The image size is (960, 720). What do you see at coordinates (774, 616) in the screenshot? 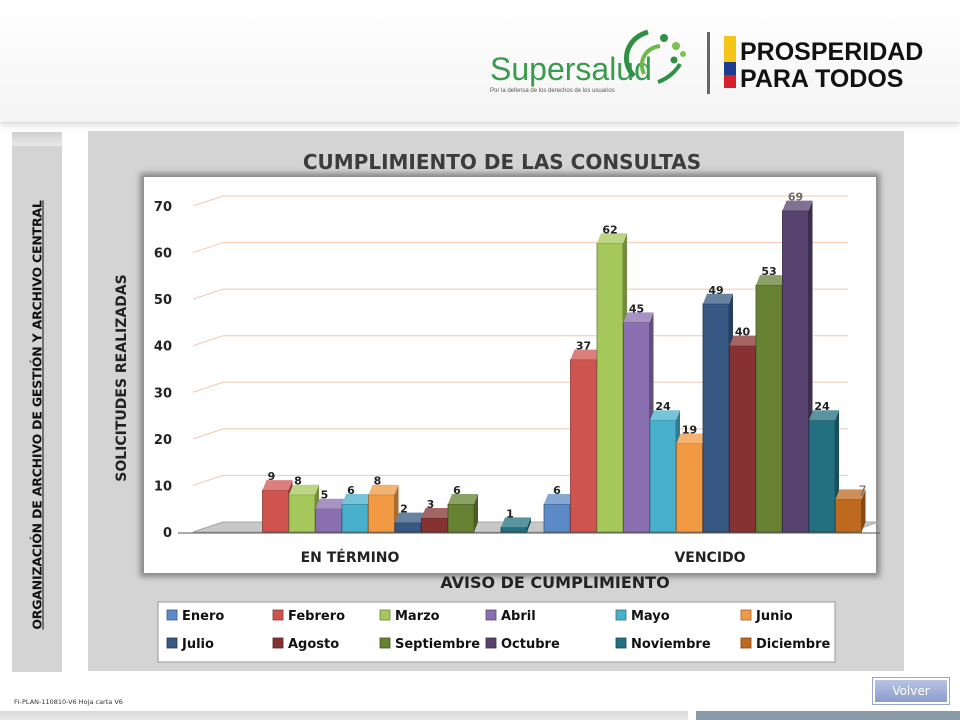
I see `legend-label: Junio` at bounding box center [774, 616].